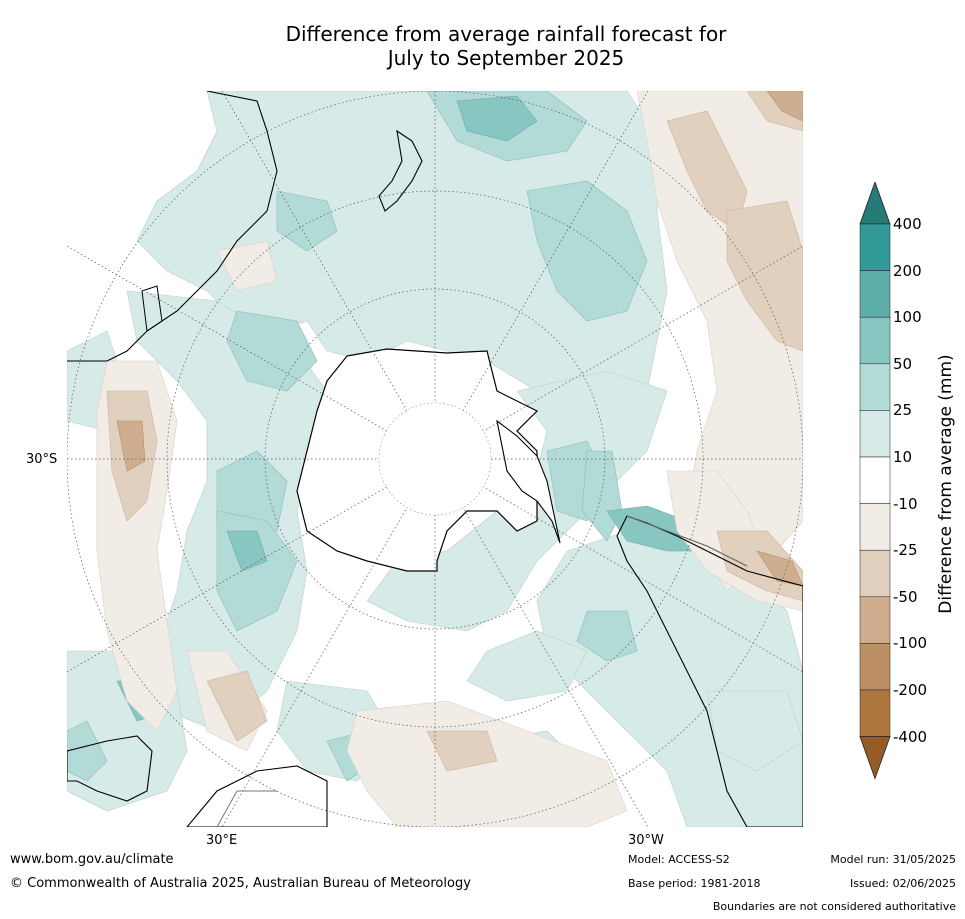  I want to click on colorbar-tick-label: -50, so click(905, 596).